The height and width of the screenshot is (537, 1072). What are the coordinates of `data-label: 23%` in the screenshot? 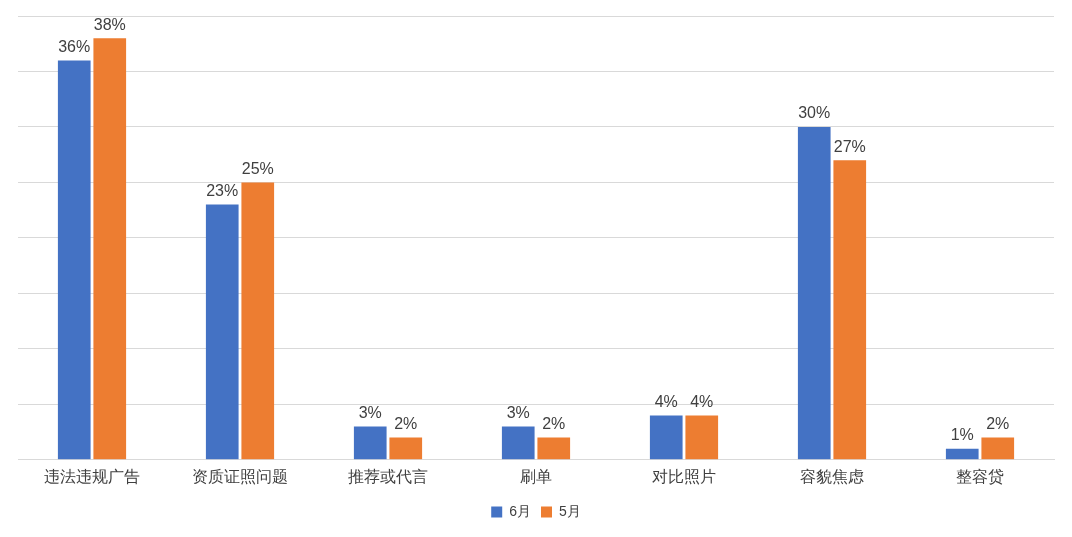 It's located at (222, 191).